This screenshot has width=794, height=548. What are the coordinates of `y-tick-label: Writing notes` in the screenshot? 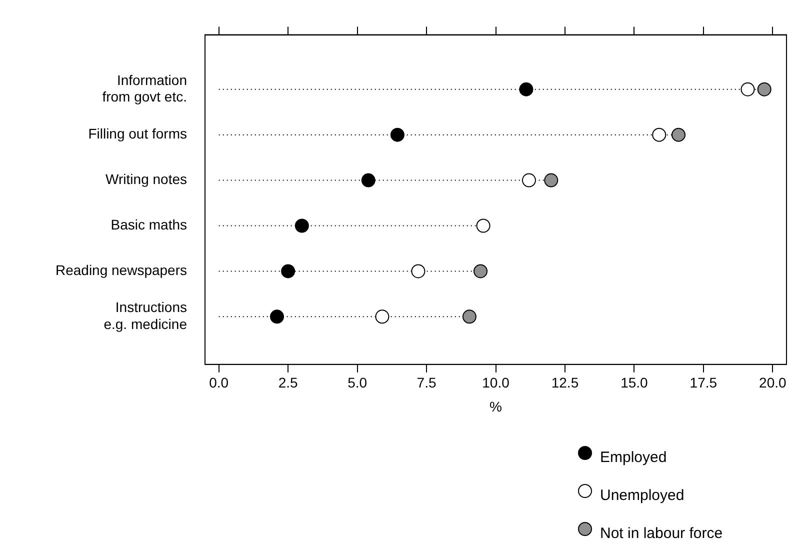 It's located at (146, 179).